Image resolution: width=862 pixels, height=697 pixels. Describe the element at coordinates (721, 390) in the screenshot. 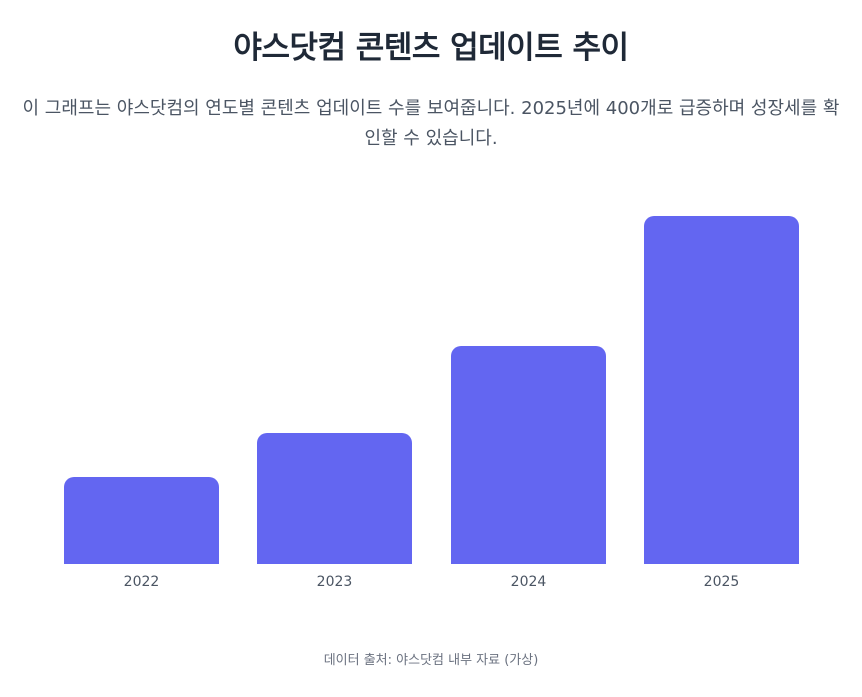

I see `bar-2025` at that location.